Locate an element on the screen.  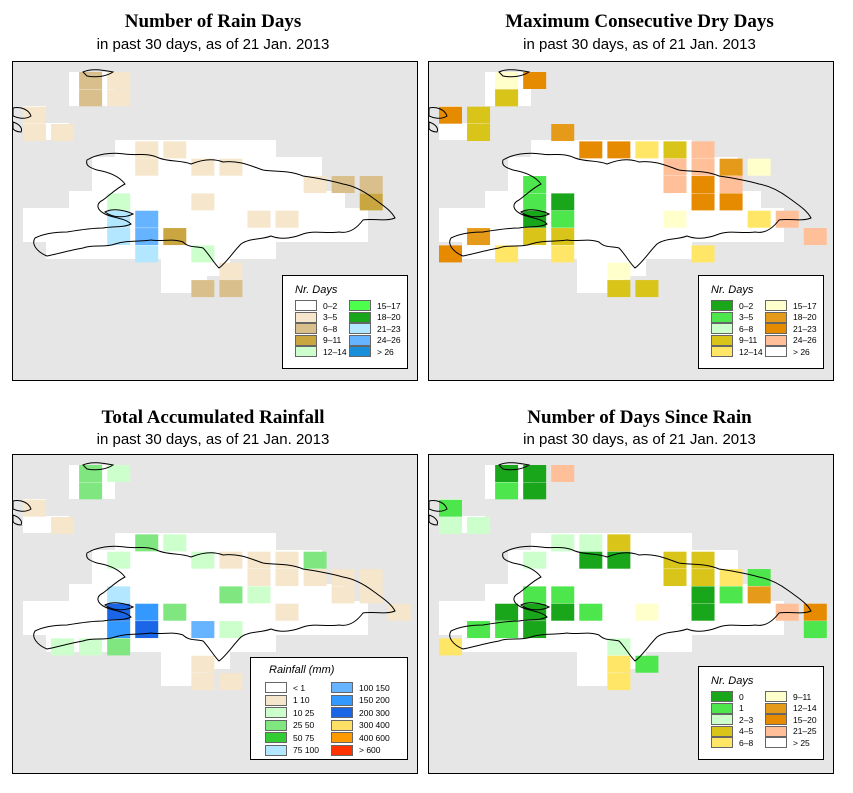
legend-label: 0 is located at coordinates (741, 696).